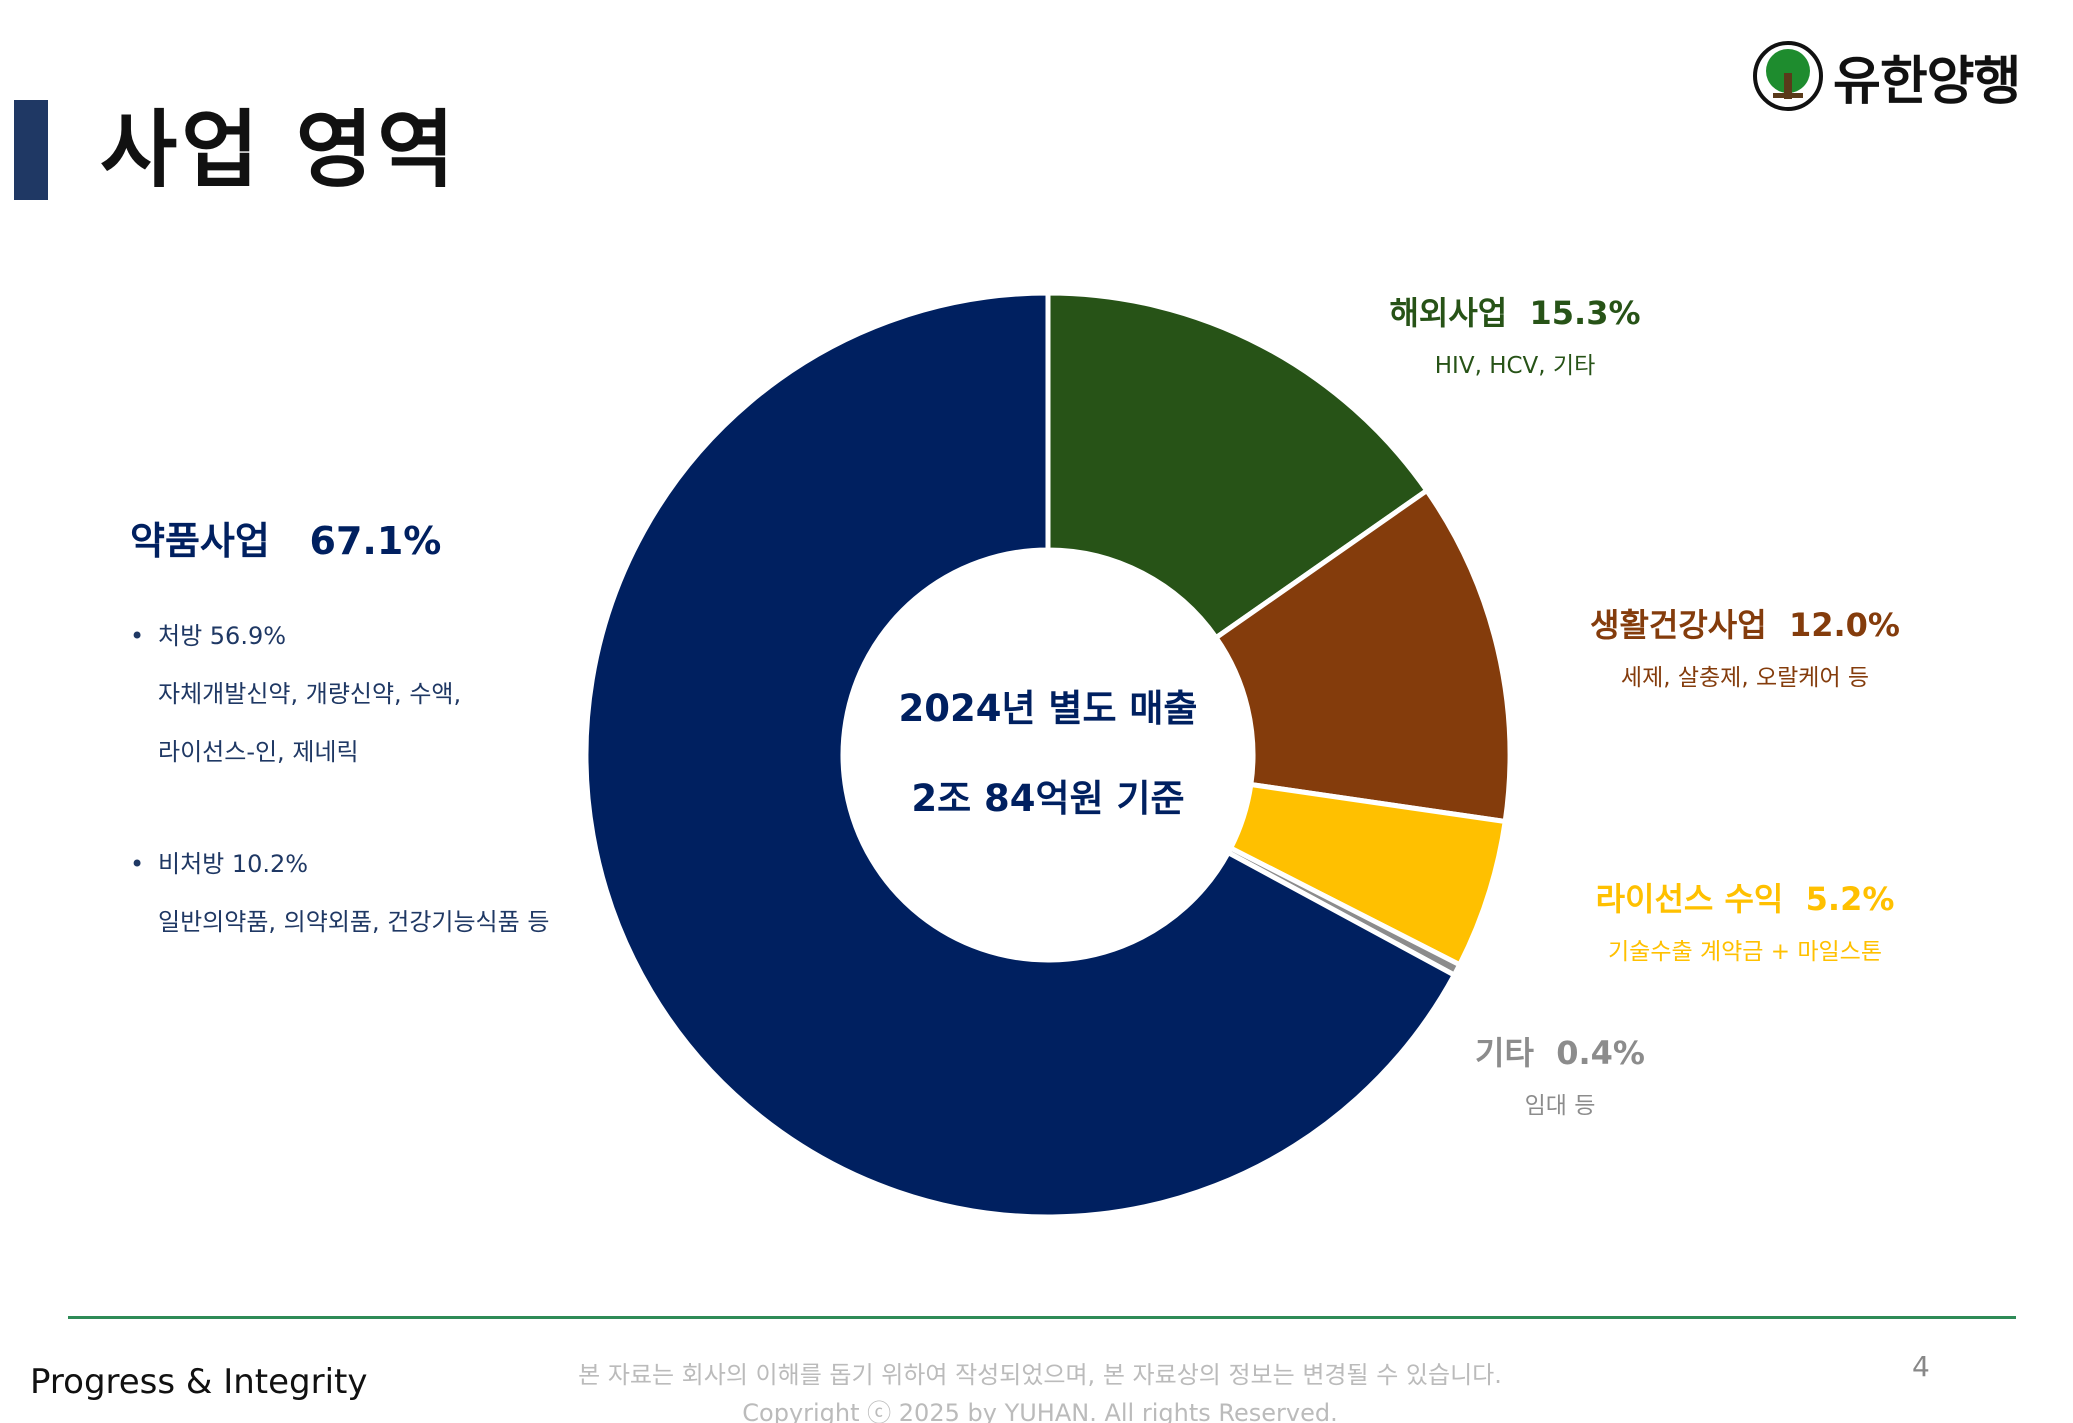 Image resolution: width=2073 pixels, height=1423 pixels. What do you see at coordinates (1515, 313) in the screenshot?
I see `label-overseas-main: 해외사업 15.3%` at bounding box center [1515, 313].